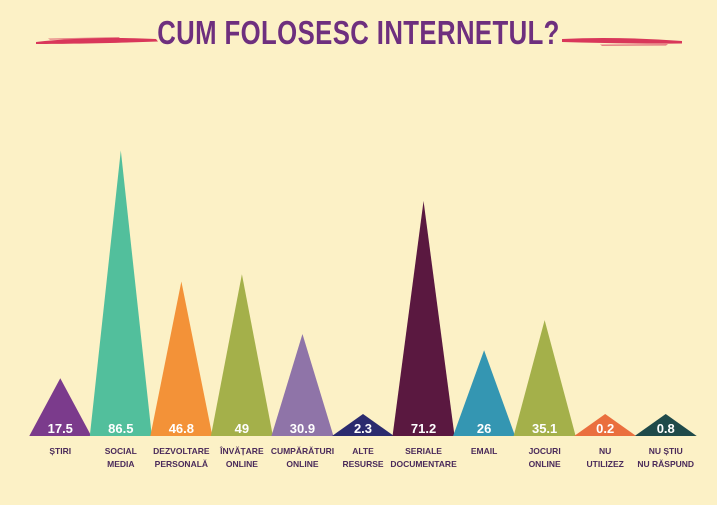 The width and height of the screenshot is (717, 505). I want to click on brush-stroke-right, so click(622, 41).